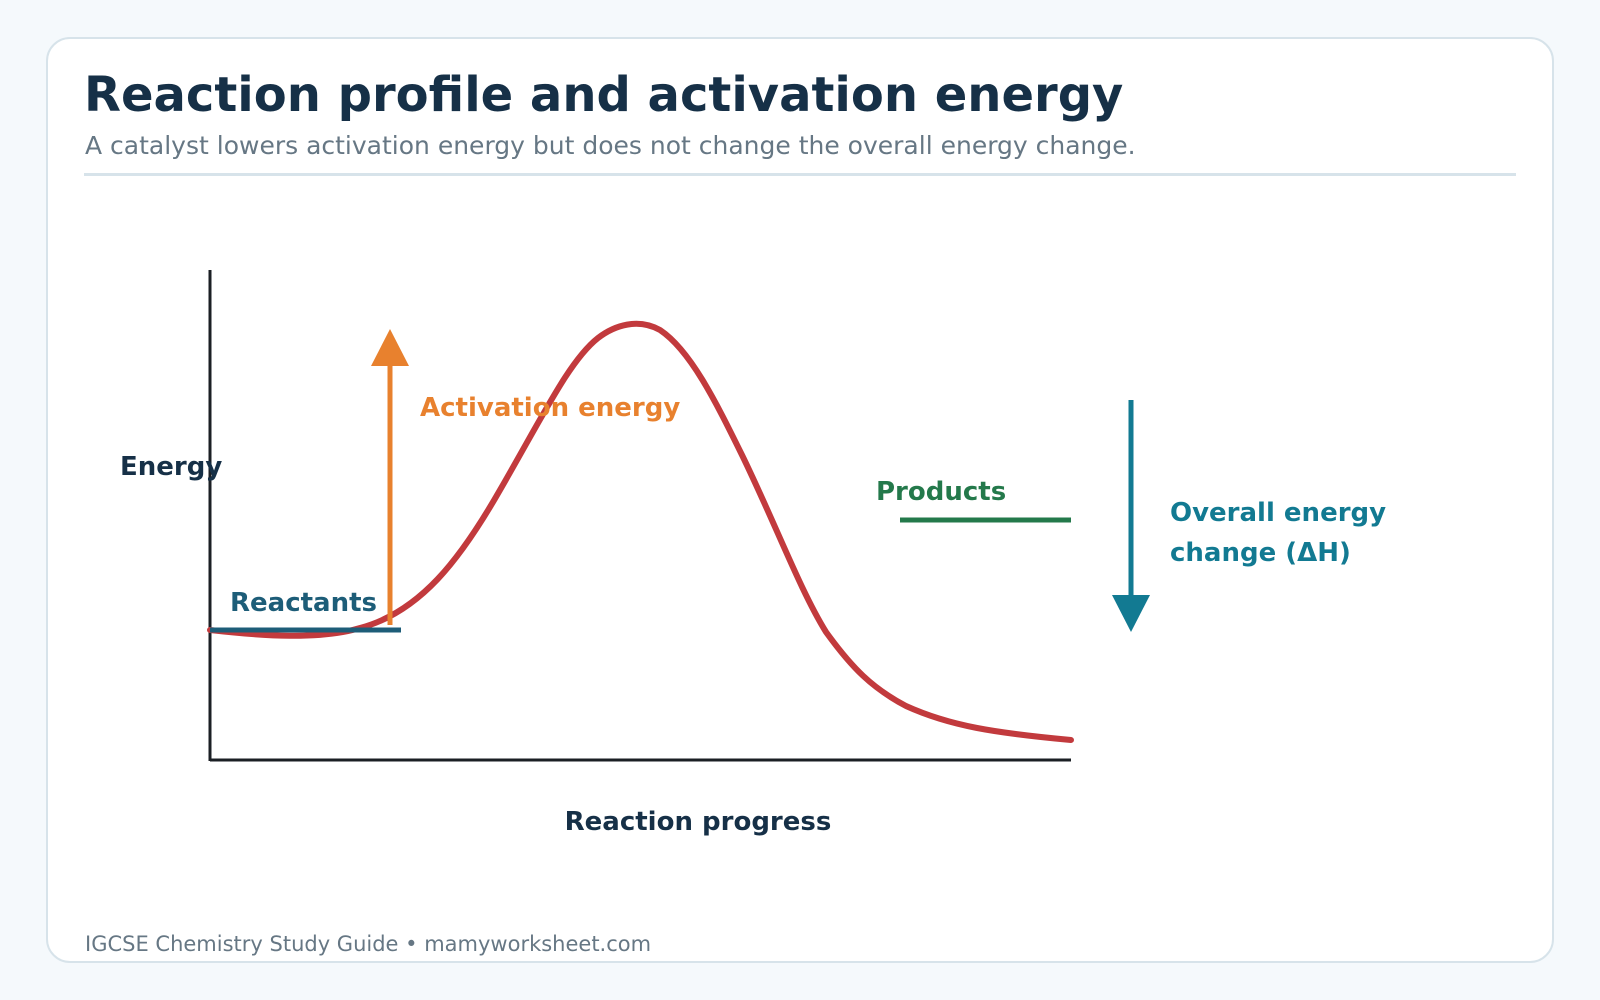 The image size is (1600, 1000). Describe the element at coordinates (390, 347) in the screenshot. I see `activation-energy-arrowhead` at that location.